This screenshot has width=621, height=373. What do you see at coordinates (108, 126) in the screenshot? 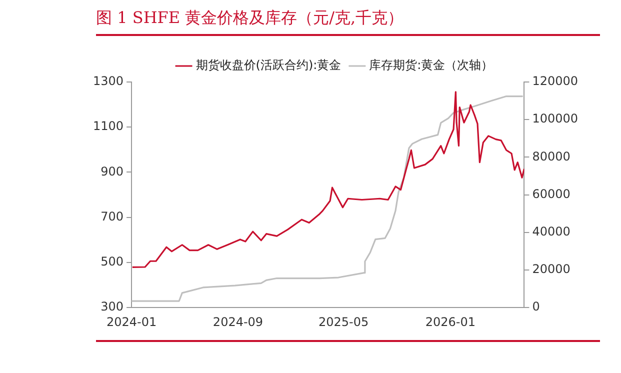
I see `y-tick-label: 1100` at bounding box center [108, 126].